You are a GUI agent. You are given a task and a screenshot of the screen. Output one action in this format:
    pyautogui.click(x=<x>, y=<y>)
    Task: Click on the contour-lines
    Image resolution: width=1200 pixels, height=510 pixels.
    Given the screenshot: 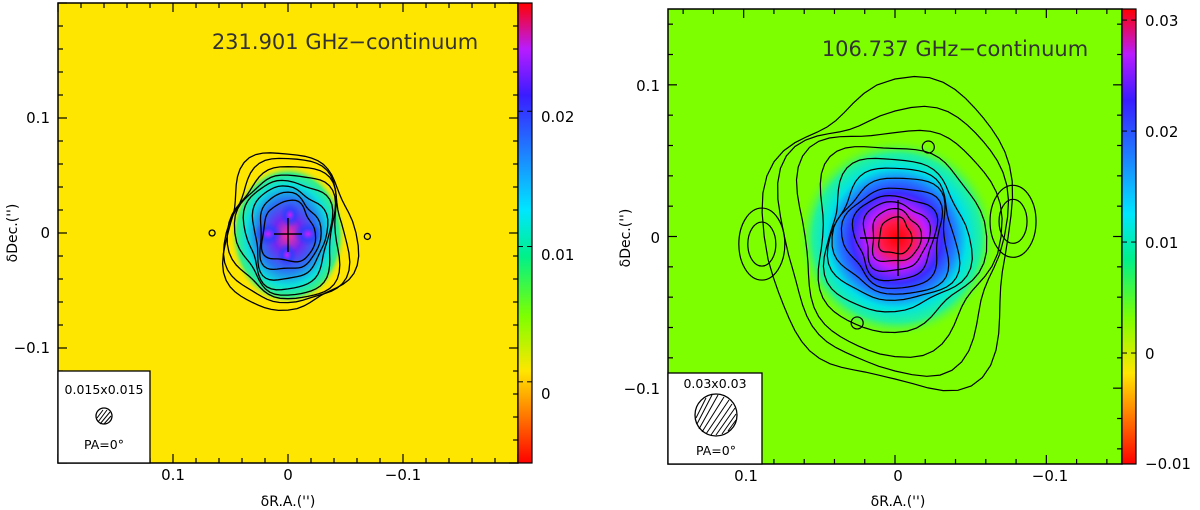 What is the action you would take?
    pyautogui.click(x=290, y=232)
    